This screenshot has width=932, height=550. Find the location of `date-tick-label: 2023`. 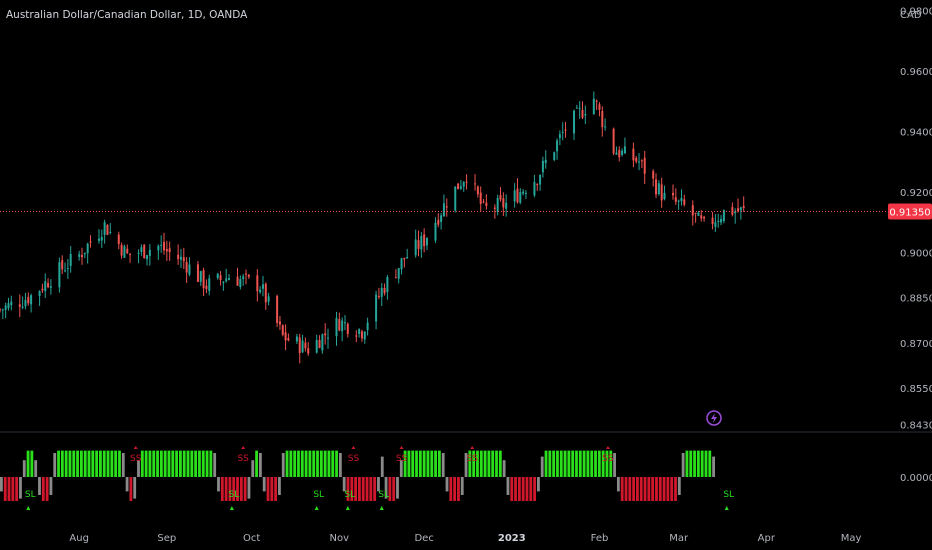

date-tick-label: 2023 is located at coordinates (512, 538).